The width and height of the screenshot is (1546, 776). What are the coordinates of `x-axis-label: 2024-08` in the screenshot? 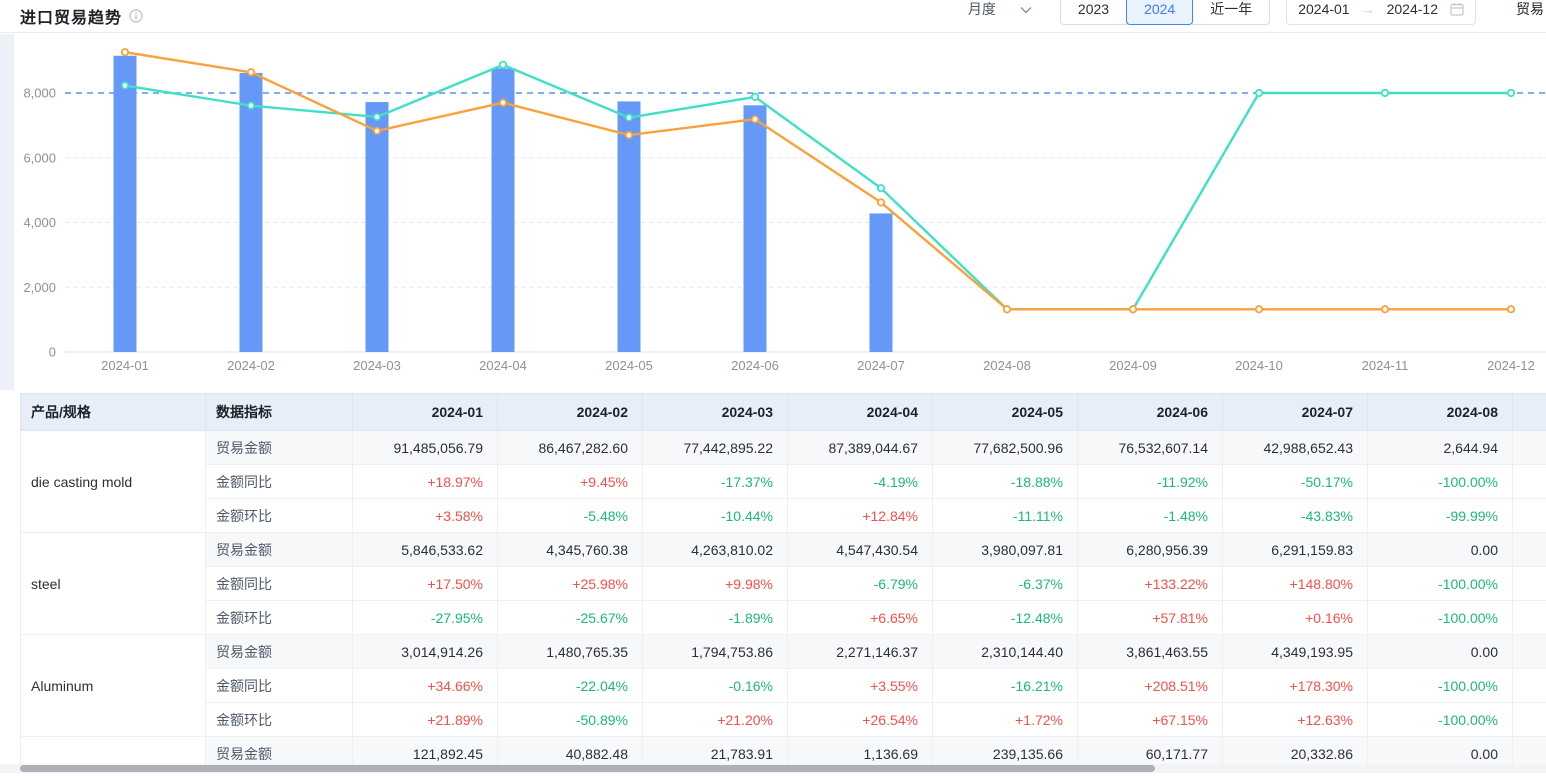 It's located at (1007, 365).